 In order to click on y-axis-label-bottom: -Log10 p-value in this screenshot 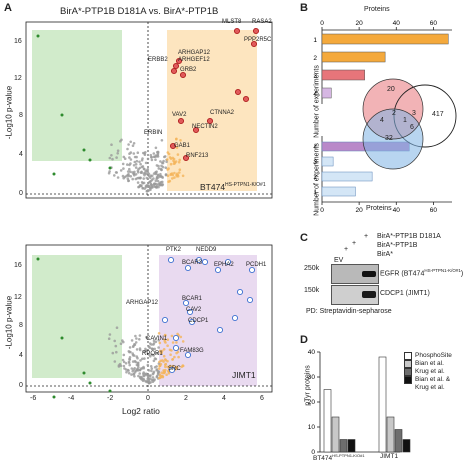, I will do `click(9, 322)`.